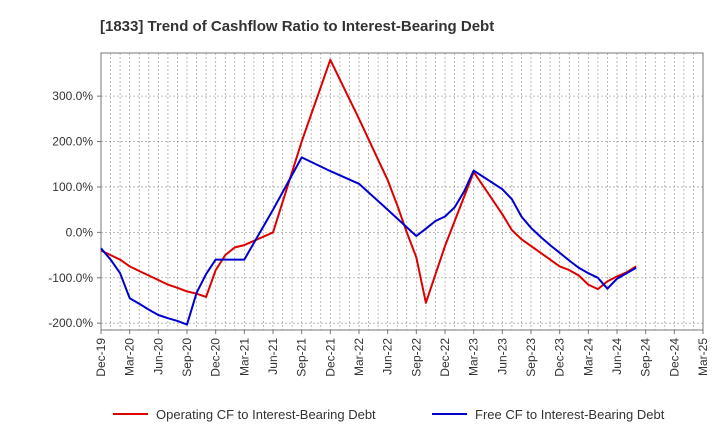 The width and height of the screenshot is (720, 445). Describe the element at coordinates (101, 357) in the screenshot. I see `x-tick-label: Dec-19` at that location.